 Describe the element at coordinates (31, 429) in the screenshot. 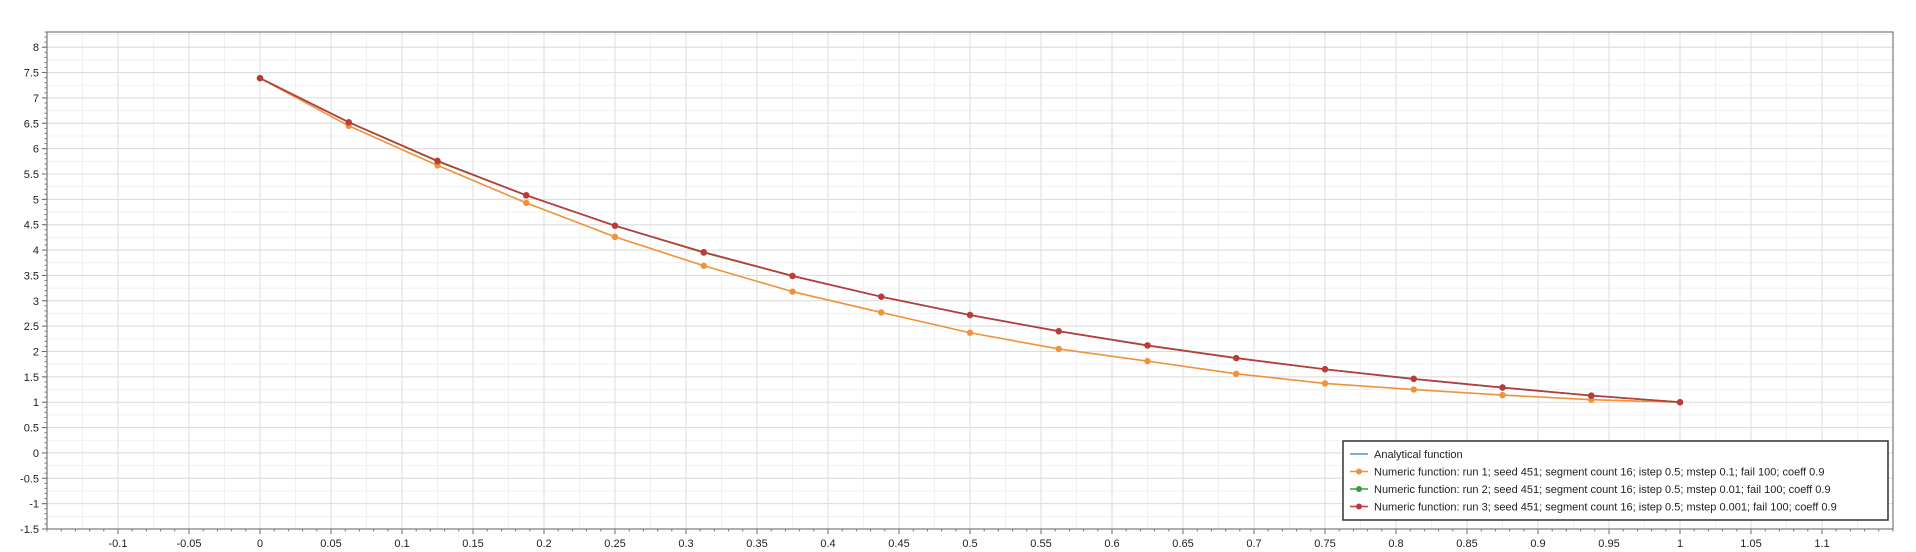

I see `y-tick-label: 0.5` at that location.